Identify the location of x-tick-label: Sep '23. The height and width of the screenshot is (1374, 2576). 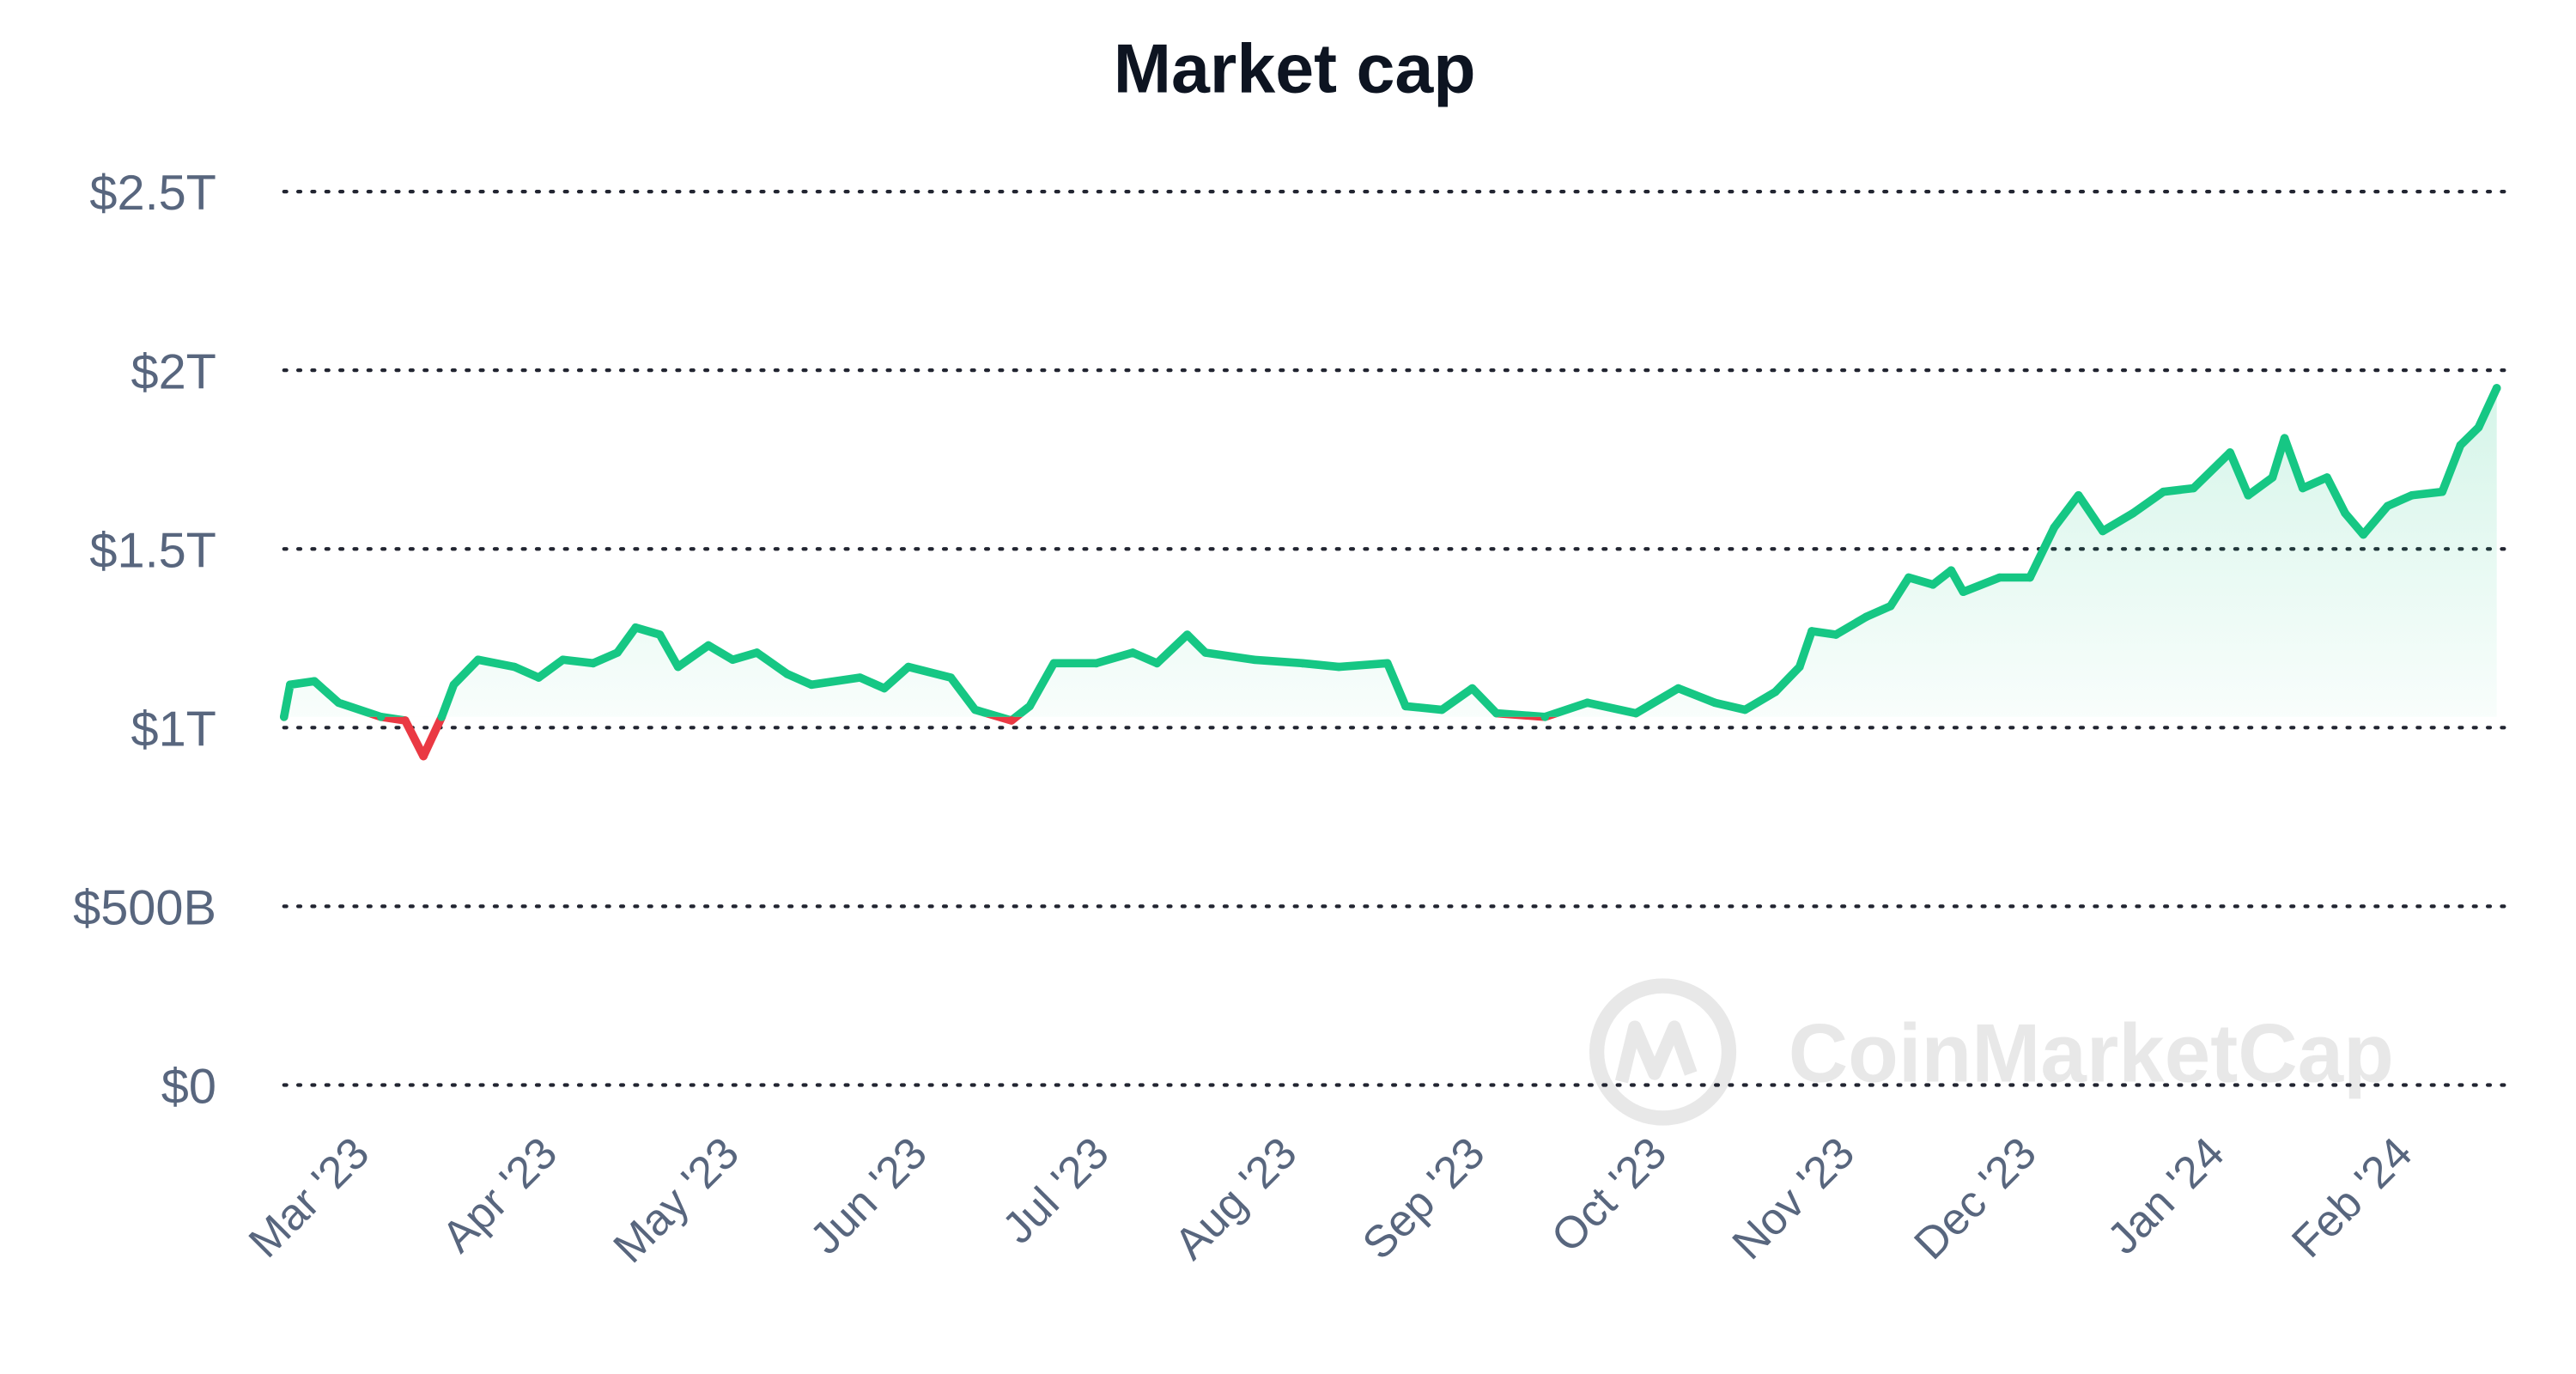
(1423, 1198).